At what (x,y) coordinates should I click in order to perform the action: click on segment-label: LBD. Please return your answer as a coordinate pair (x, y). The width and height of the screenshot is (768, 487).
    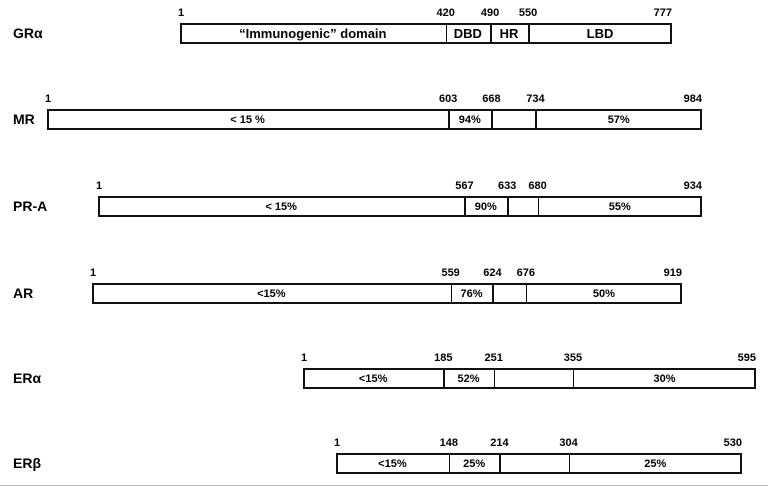
    Looking at the image, I should click on (600, 33).